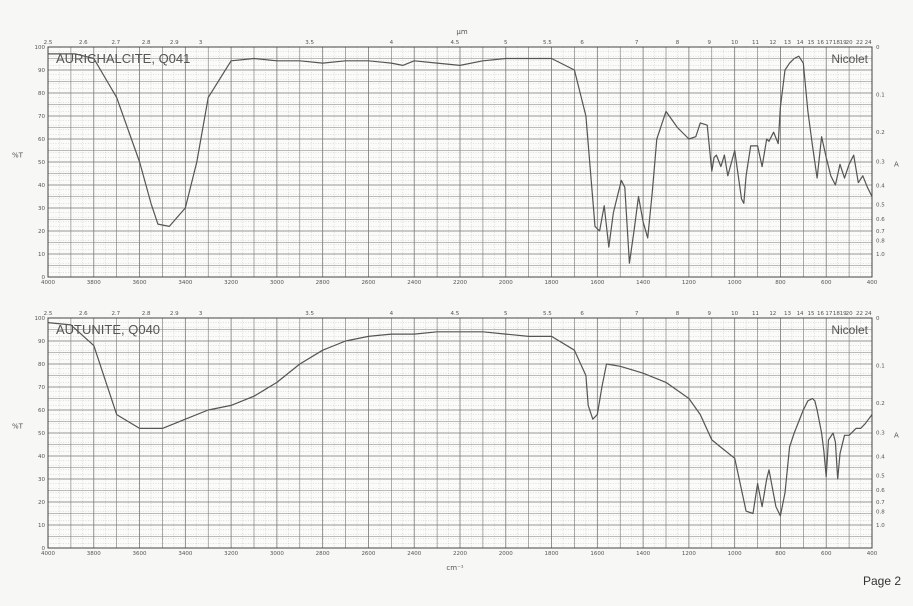 The height and width of the screenshot is (606, 913). Describe the element at coordinates (826, 554) in the screenshot. I see `x-tick-label: 600` at that location.